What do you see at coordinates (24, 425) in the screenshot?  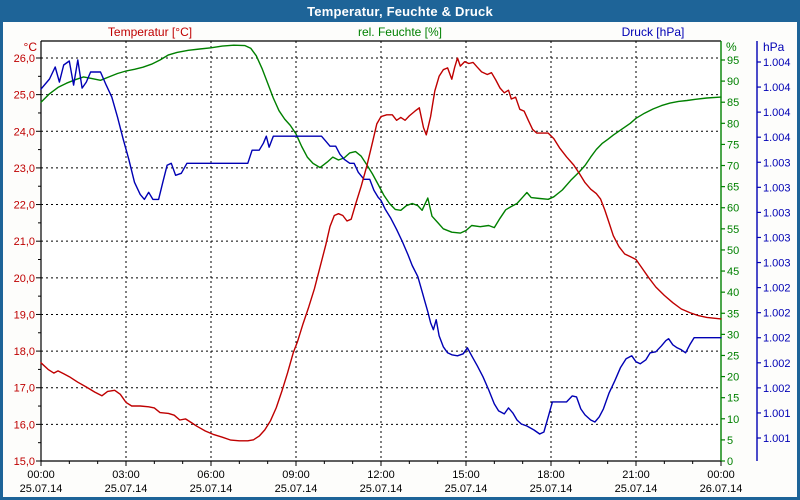 I see `temp-tick-label: 16,0` at bounding box center [24, 425].